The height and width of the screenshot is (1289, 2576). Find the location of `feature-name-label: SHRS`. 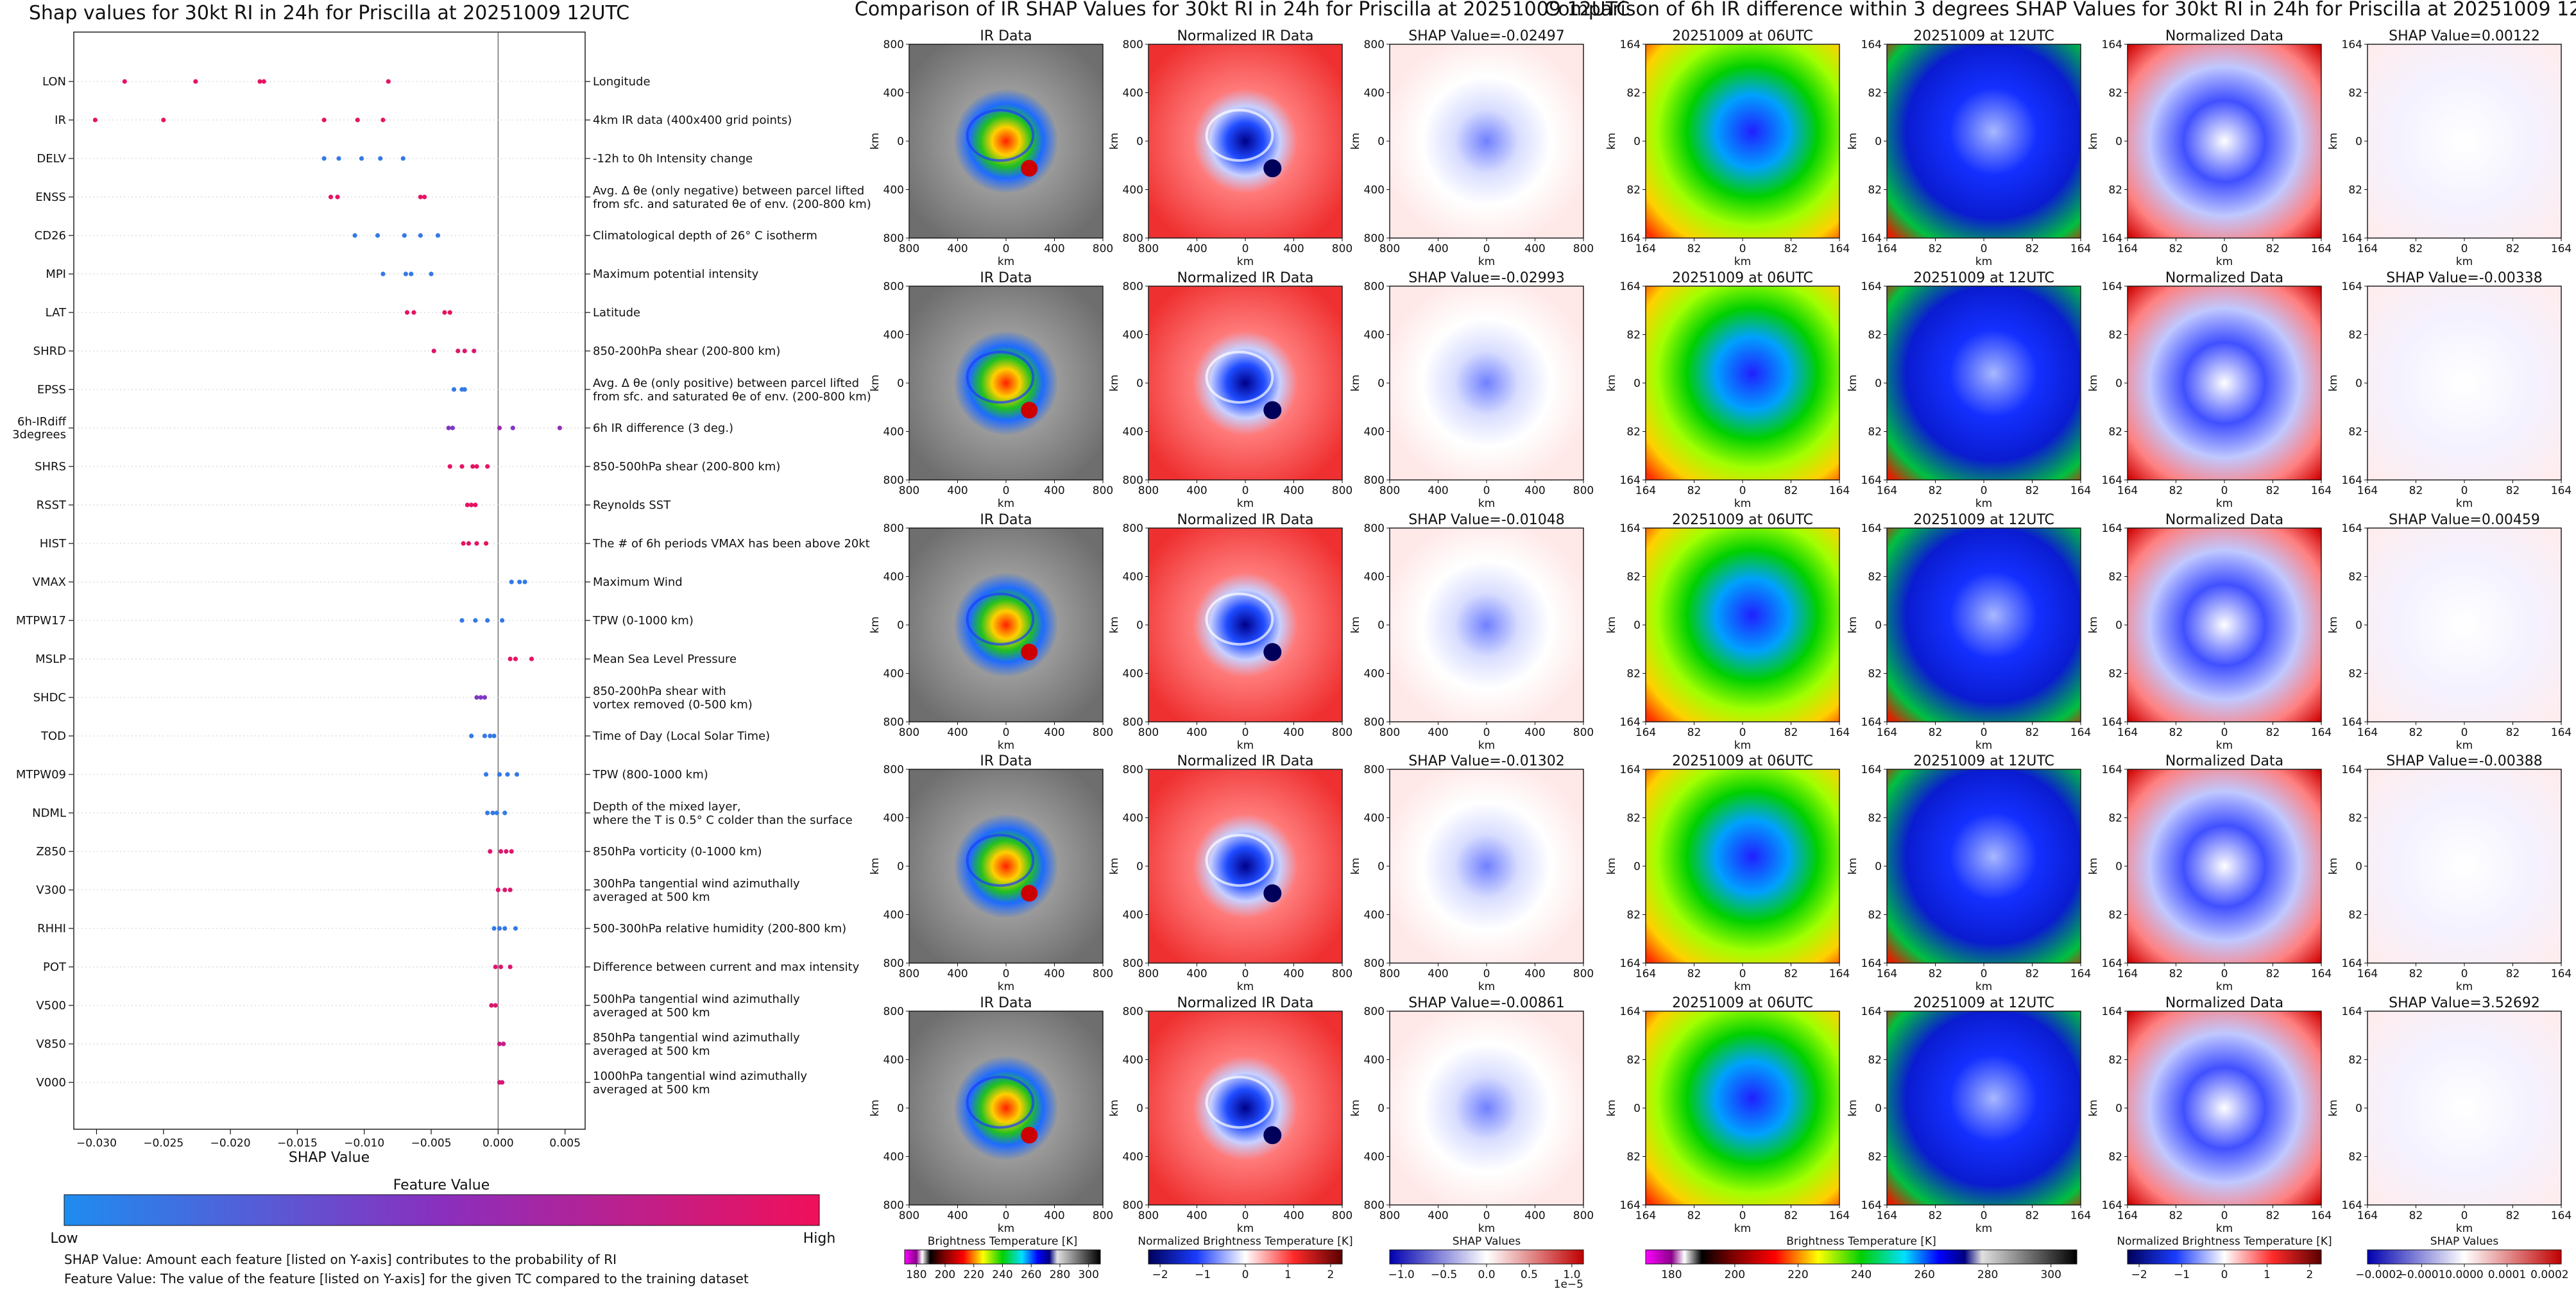

feature-name-label: SHRS is located at coordinates (50, 467).